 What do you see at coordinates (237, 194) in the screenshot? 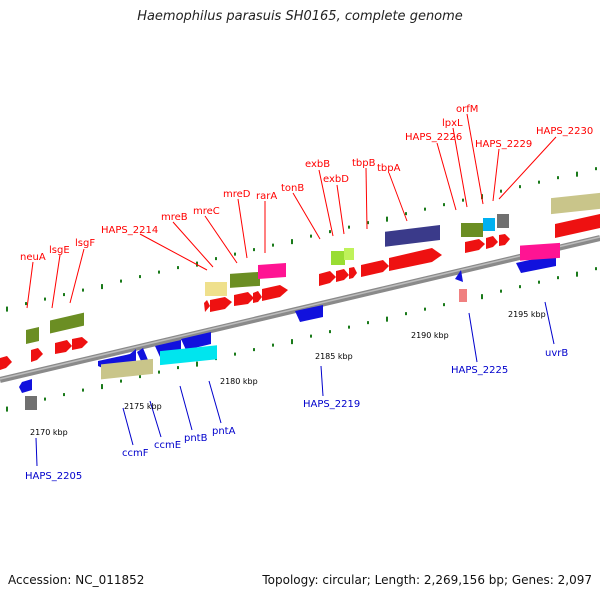
I see `gene-label: mreD` at bounding box center [237, 194].